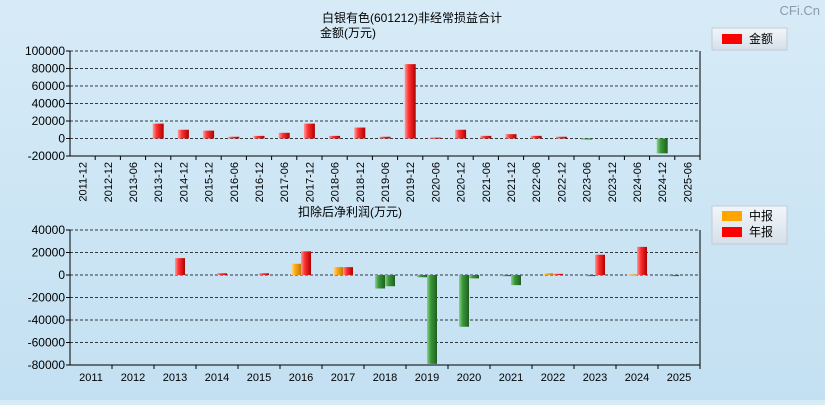 The height and width of the screenshot is (405, 825). Describe the element at coordinates (235, 182) in the screenshot. I see `x-tick-label: 2016-06` at that location.